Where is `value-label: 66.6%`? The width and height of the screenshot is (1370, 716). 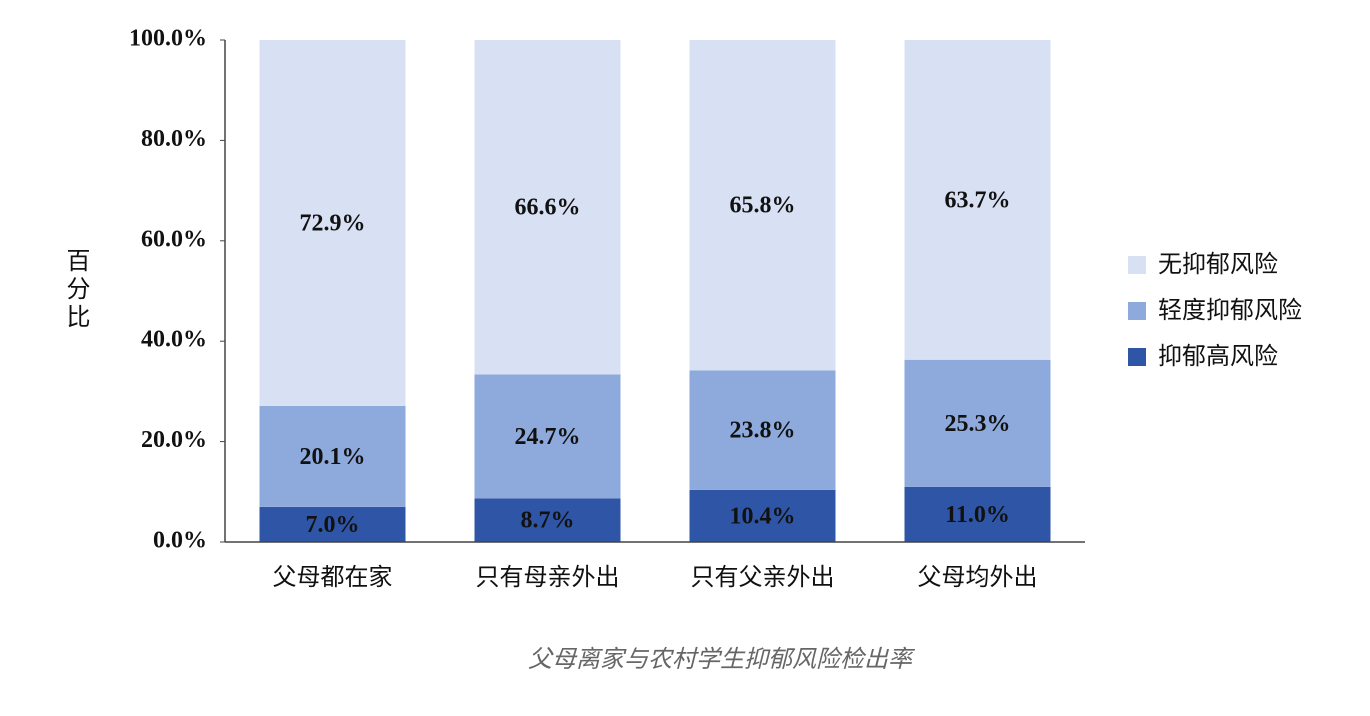
value-label: 66.6% is located at coordinates (548, 208).